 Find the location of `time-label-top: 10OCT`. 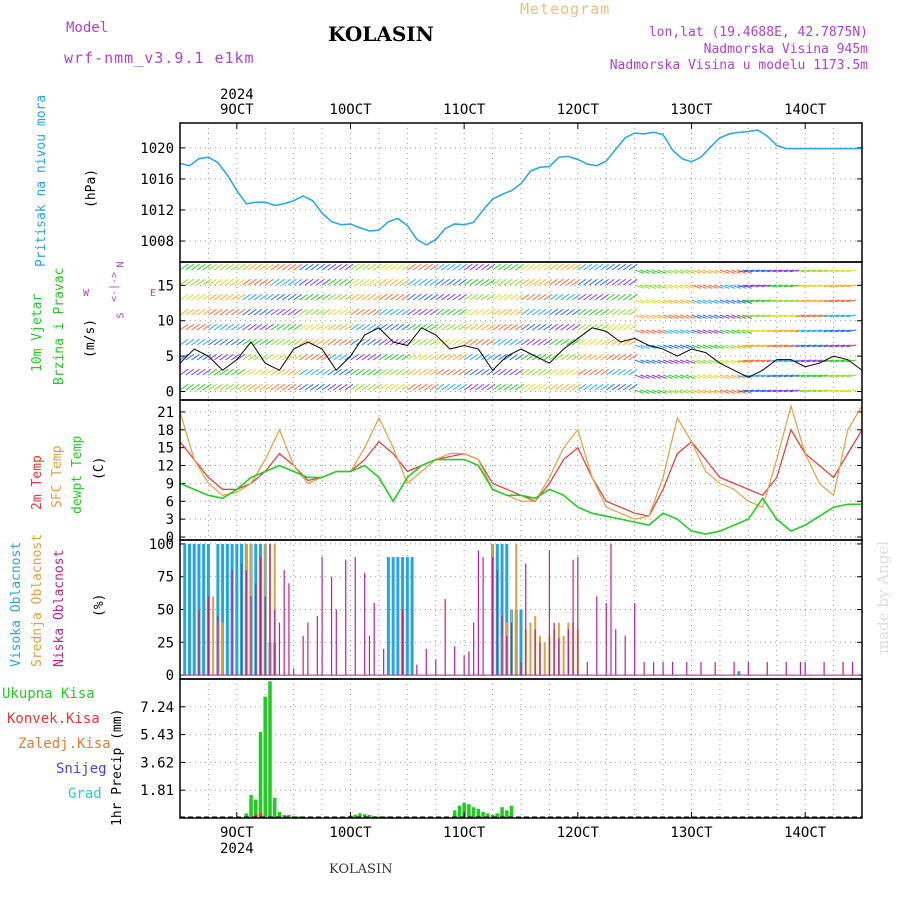

time-label-top: 10OCT is located at coordinates (350, 110).